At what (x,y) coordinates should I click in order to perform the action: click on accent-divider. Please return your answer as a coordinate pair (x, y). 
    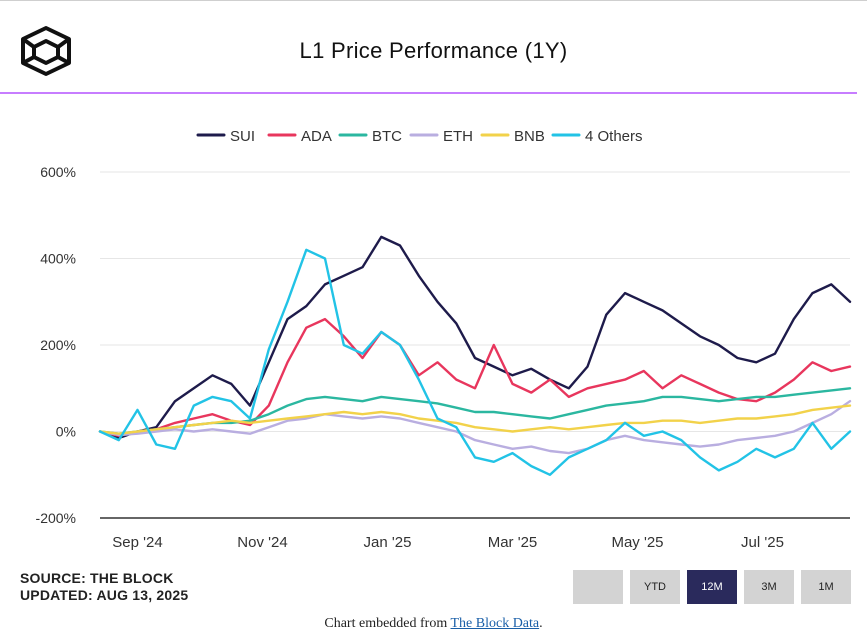
    Looking at the image, I should click on (428, 93).